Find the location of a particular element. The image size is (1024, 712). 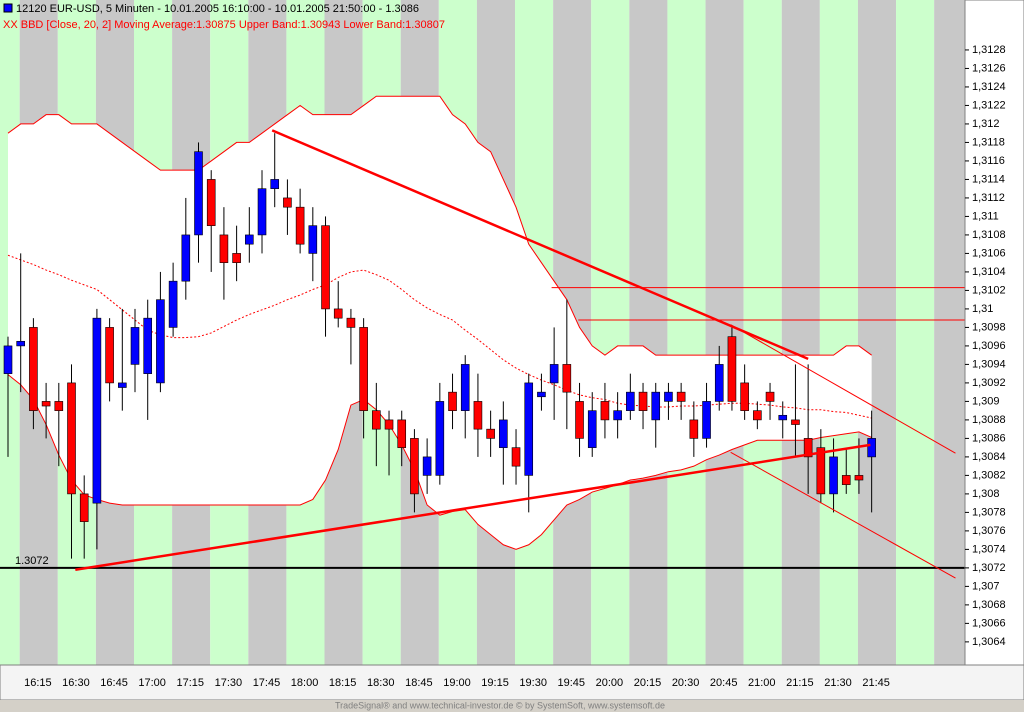

x-tick-label: 21:30 is located at coordinates (838, 683).